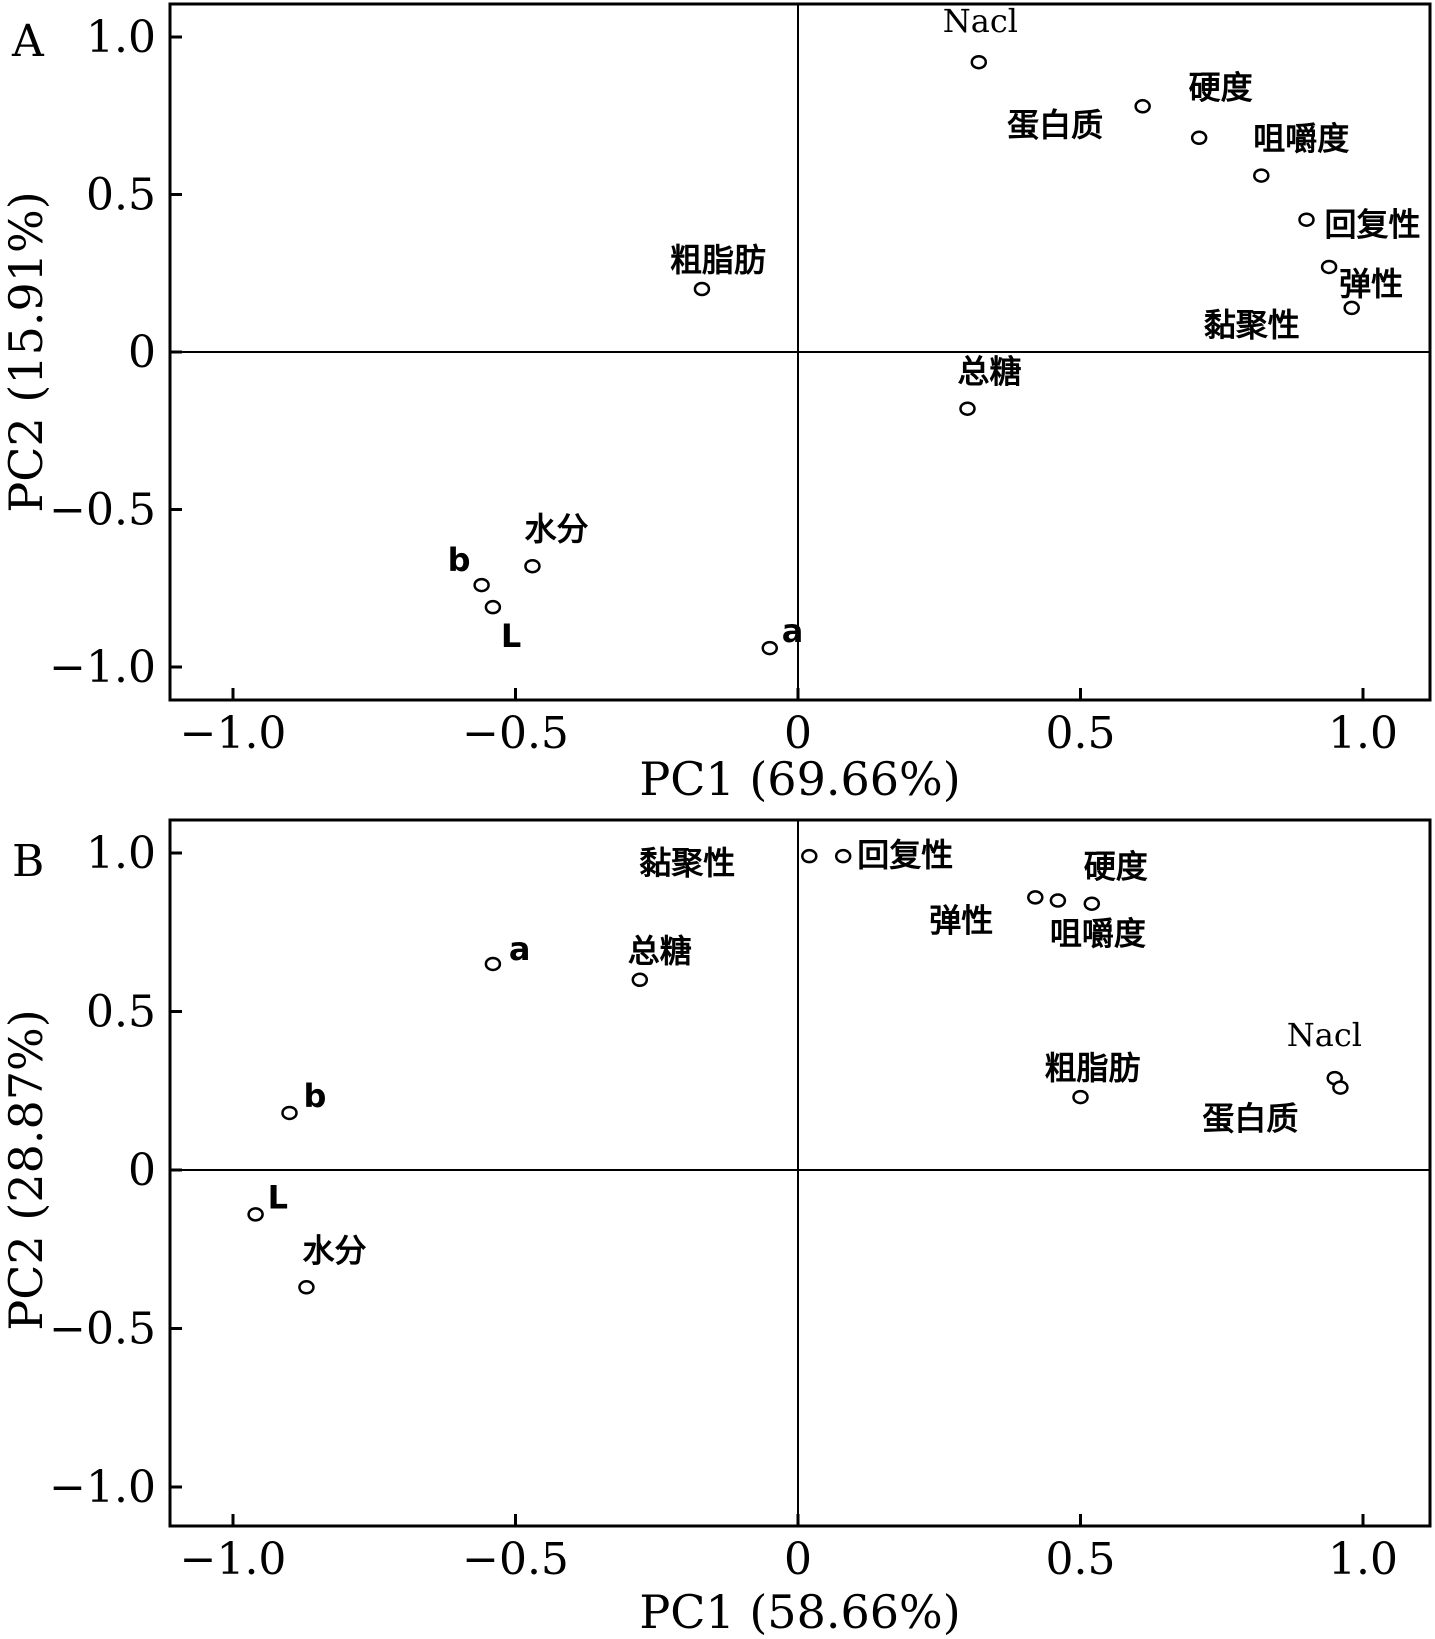 The height and width of the screenshot is (1639, 1435). Describe the element at coordinates (1250, 1119) in the screenshot. I see `point-label: 蛋白质` at that location.